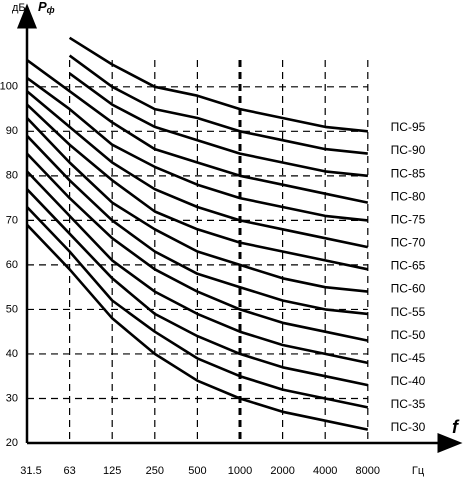  What do you see at coordinates (30, 471) in the screenshot?
I see `x-tick-label: 31.5` at bounding box center [30, 471].